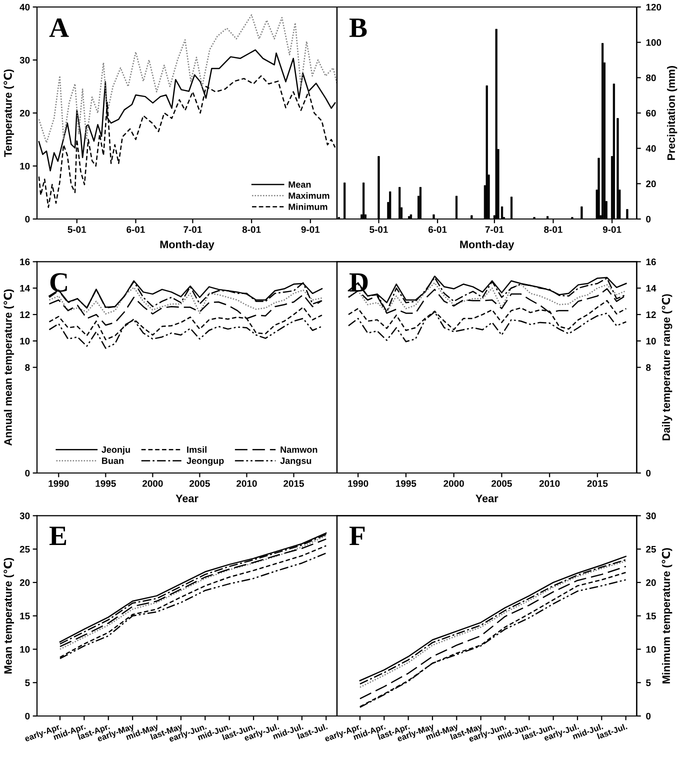  I want to click on y2-tick-label: 30, so click(651, 516).